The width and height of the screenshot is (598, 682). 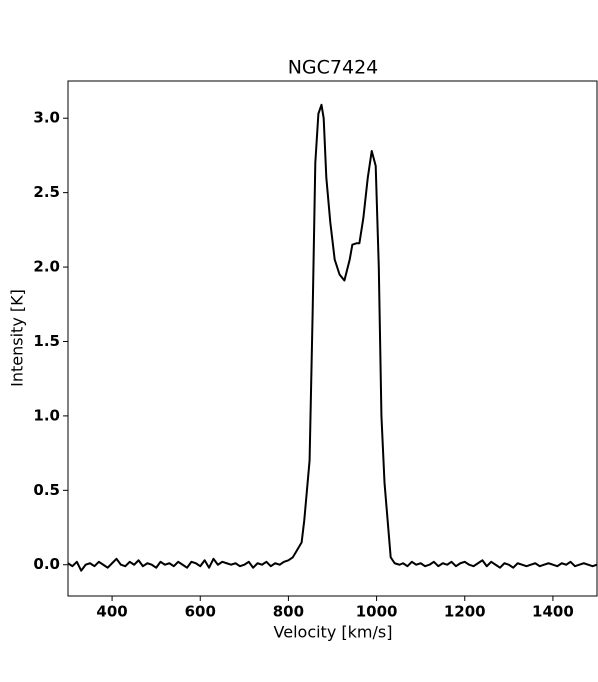 What do you see at coordinates (553, 612) in the screenshot?
I see `x-tick-label: 1400` at bounding box center [553, 612].